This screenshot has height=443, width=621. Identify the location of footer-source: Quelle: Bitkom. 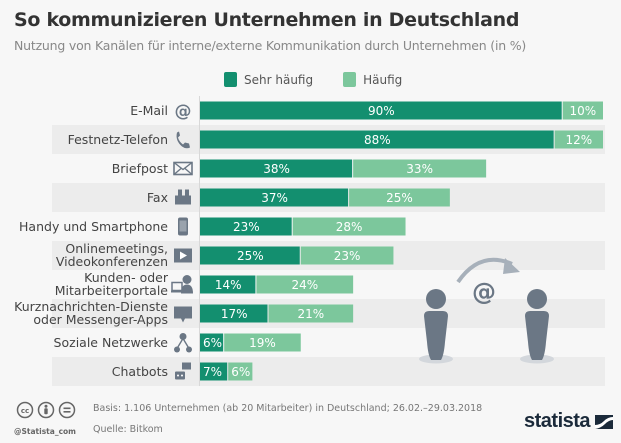
(128, 429).